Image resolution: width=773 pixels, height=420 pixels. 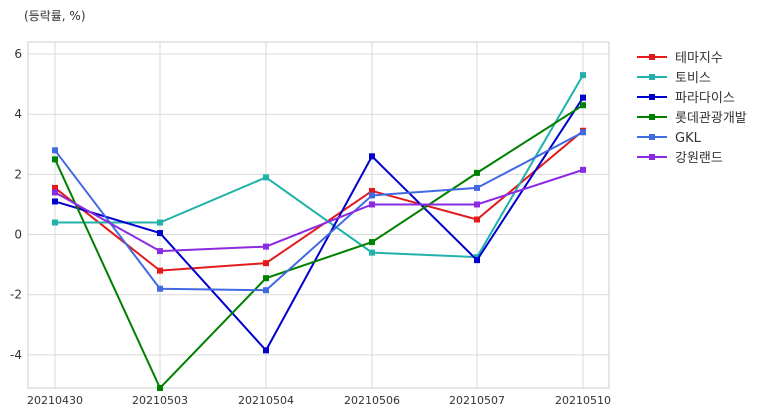 What do you see at coordinates (266, 400) in the screenshot?
I see `x-tick-label: 20210504` at bounding box center [266, 400].